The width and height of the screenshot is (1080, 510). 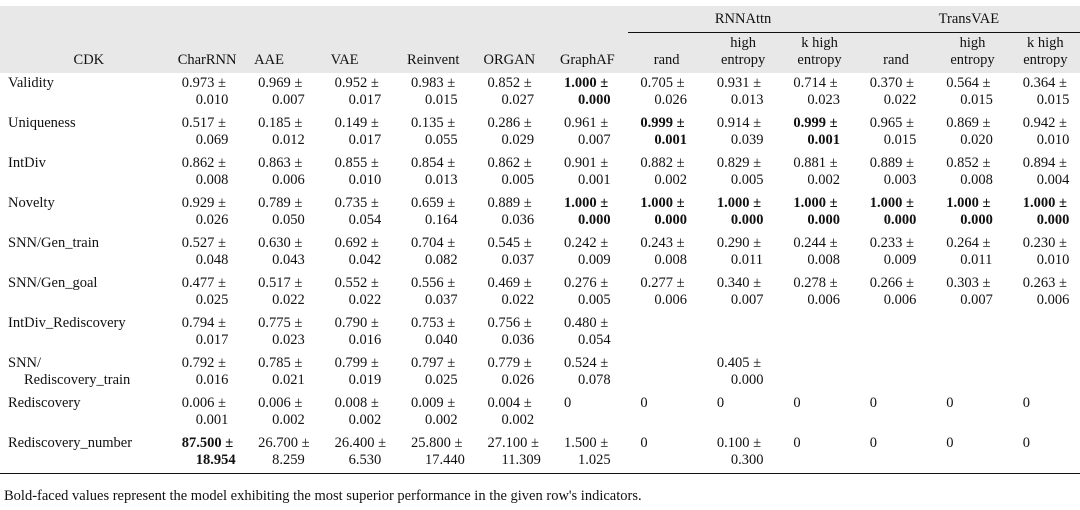 What do you see at coordinates (968, 123) in the screenshot?
I see `mean-value: 0.869 ±` at bounding box center [968, 123].